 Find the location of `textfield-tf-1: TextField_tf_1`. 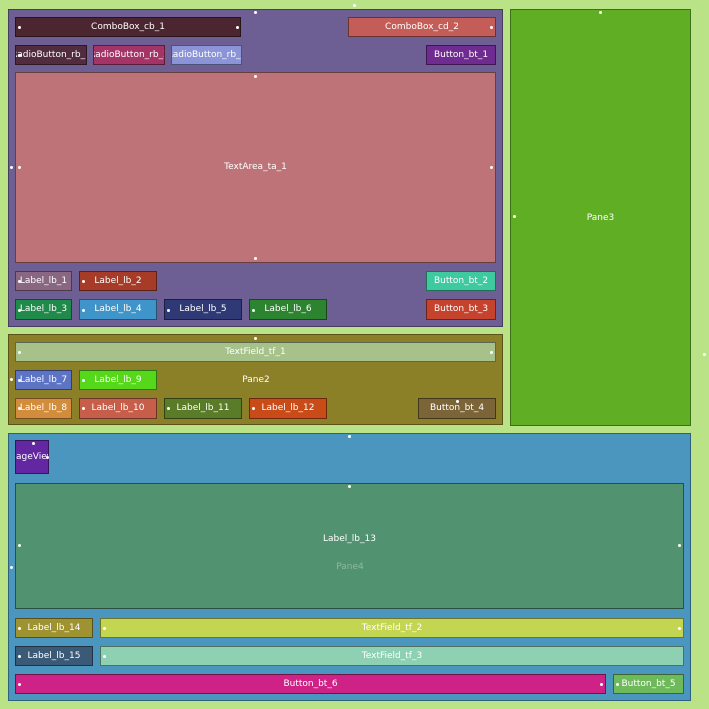

textfield-tf-1: TextField_tf_1 is located at coordinates (255, 352).